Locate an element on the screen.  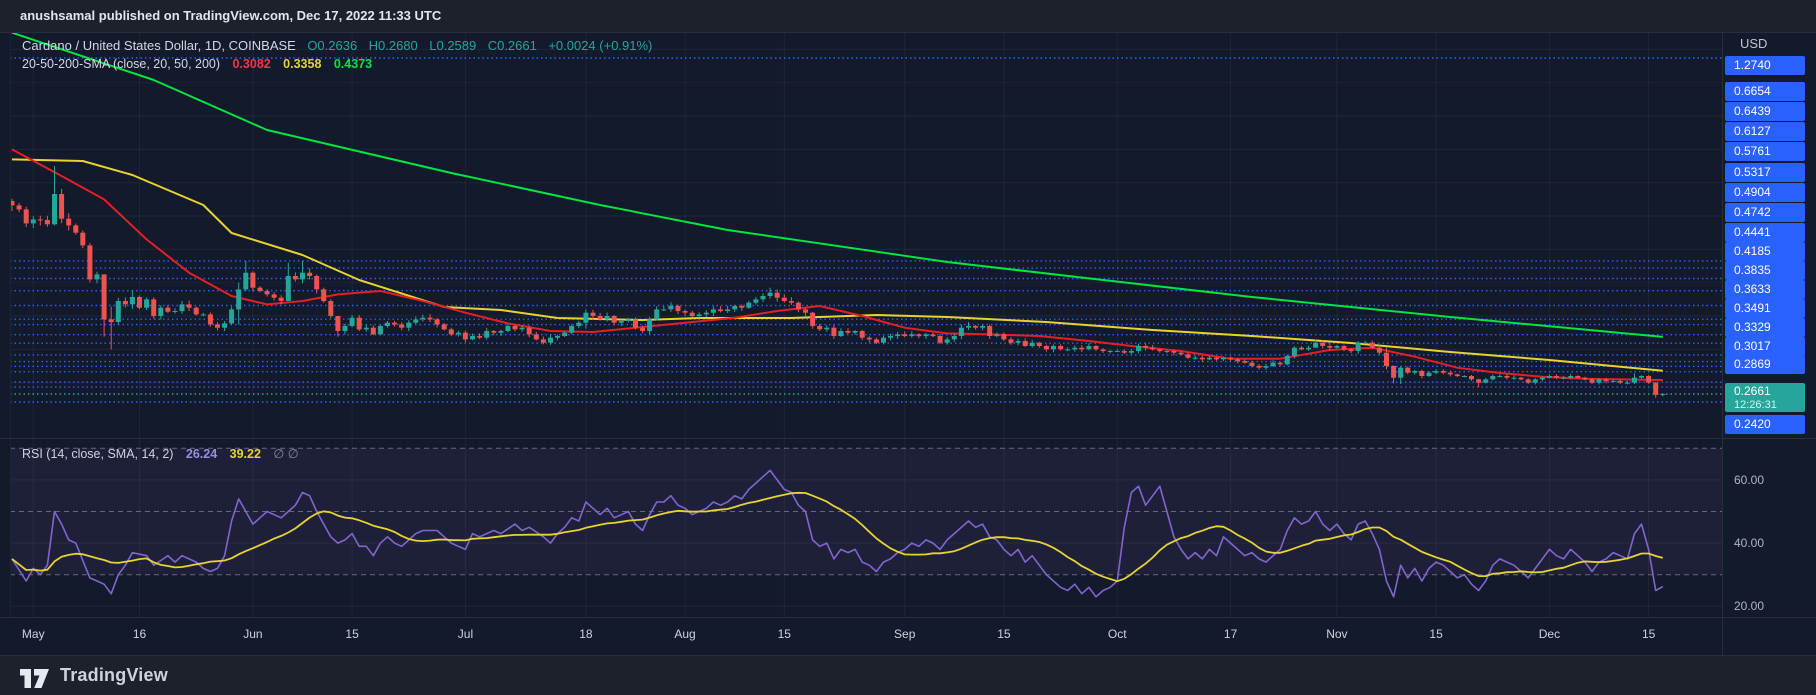
price-level-label: 0.4185 is located at coordinates (1765, 251).